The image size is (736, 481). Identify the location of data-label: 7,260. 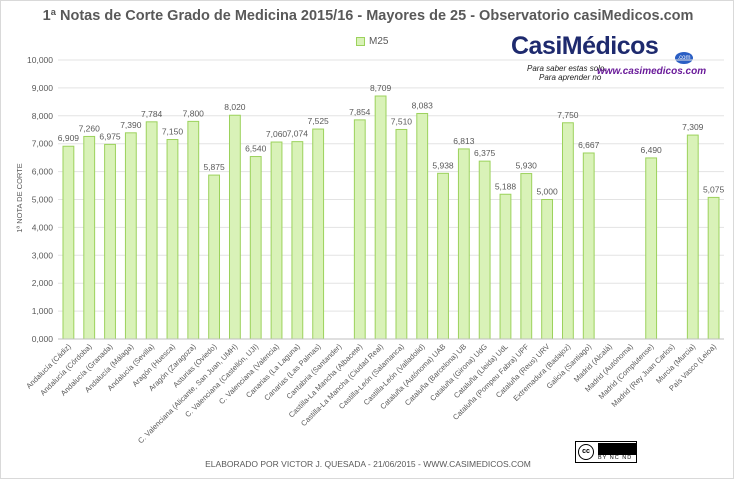
(90, 128).